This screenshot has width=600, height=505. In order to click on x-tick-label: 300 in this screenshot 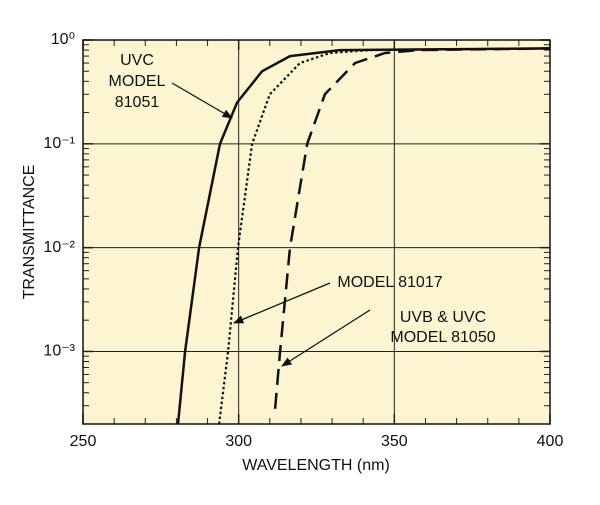, I will do `click(238, 441)`.